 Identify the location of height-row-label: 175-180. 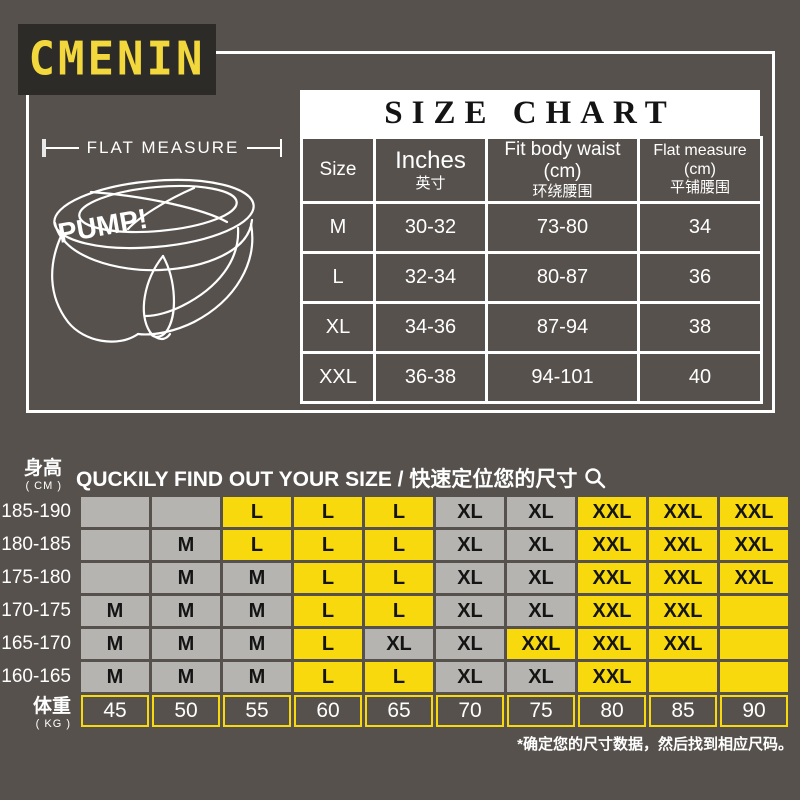
(36, 577).